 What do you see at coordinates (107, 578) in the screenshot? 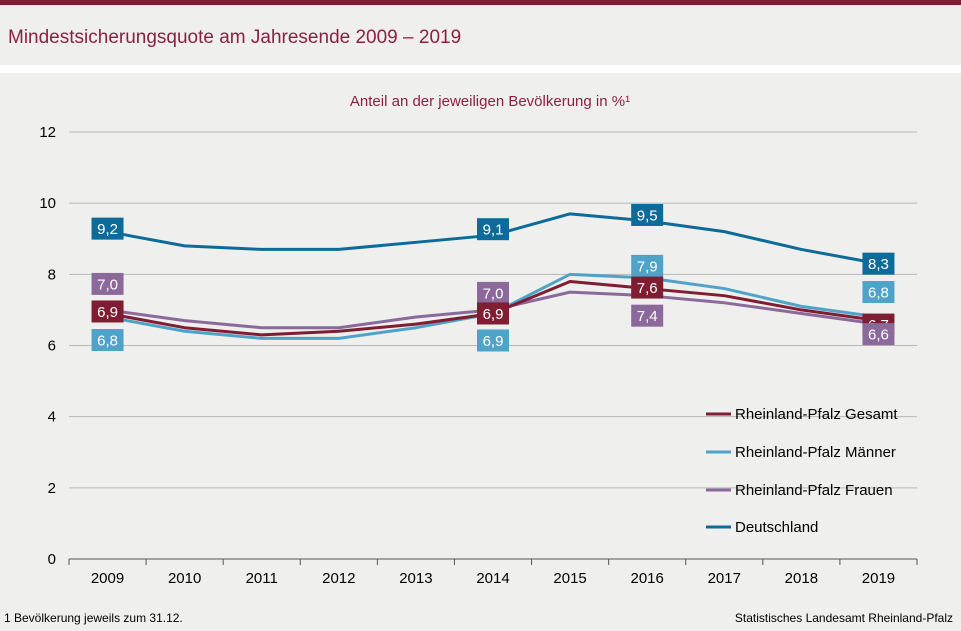
I see `x-tick-label: 2009` at bounding box center [107, 578].